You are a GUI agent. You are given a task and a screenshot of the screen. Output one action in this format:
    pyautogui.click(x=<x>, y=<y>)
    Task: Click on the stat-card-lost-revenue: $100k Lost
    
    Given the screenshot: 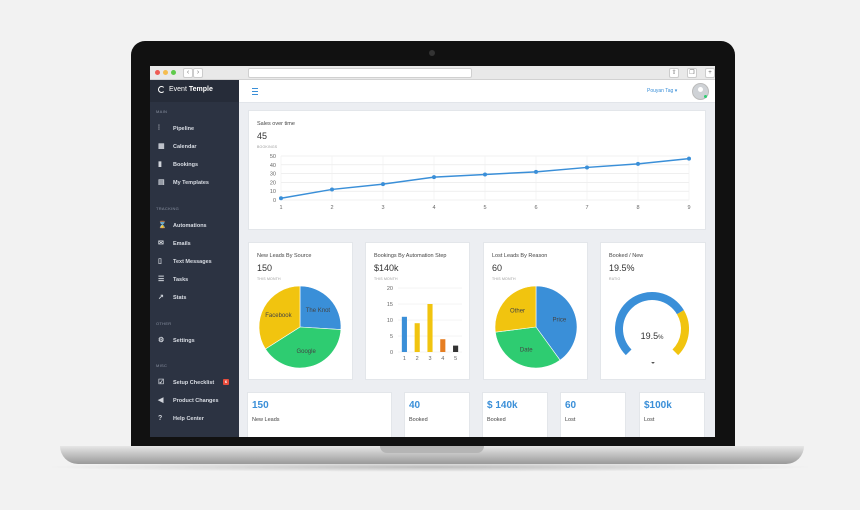 What is the action you would take?
    pyautogui.click(x=672, y=414)
    